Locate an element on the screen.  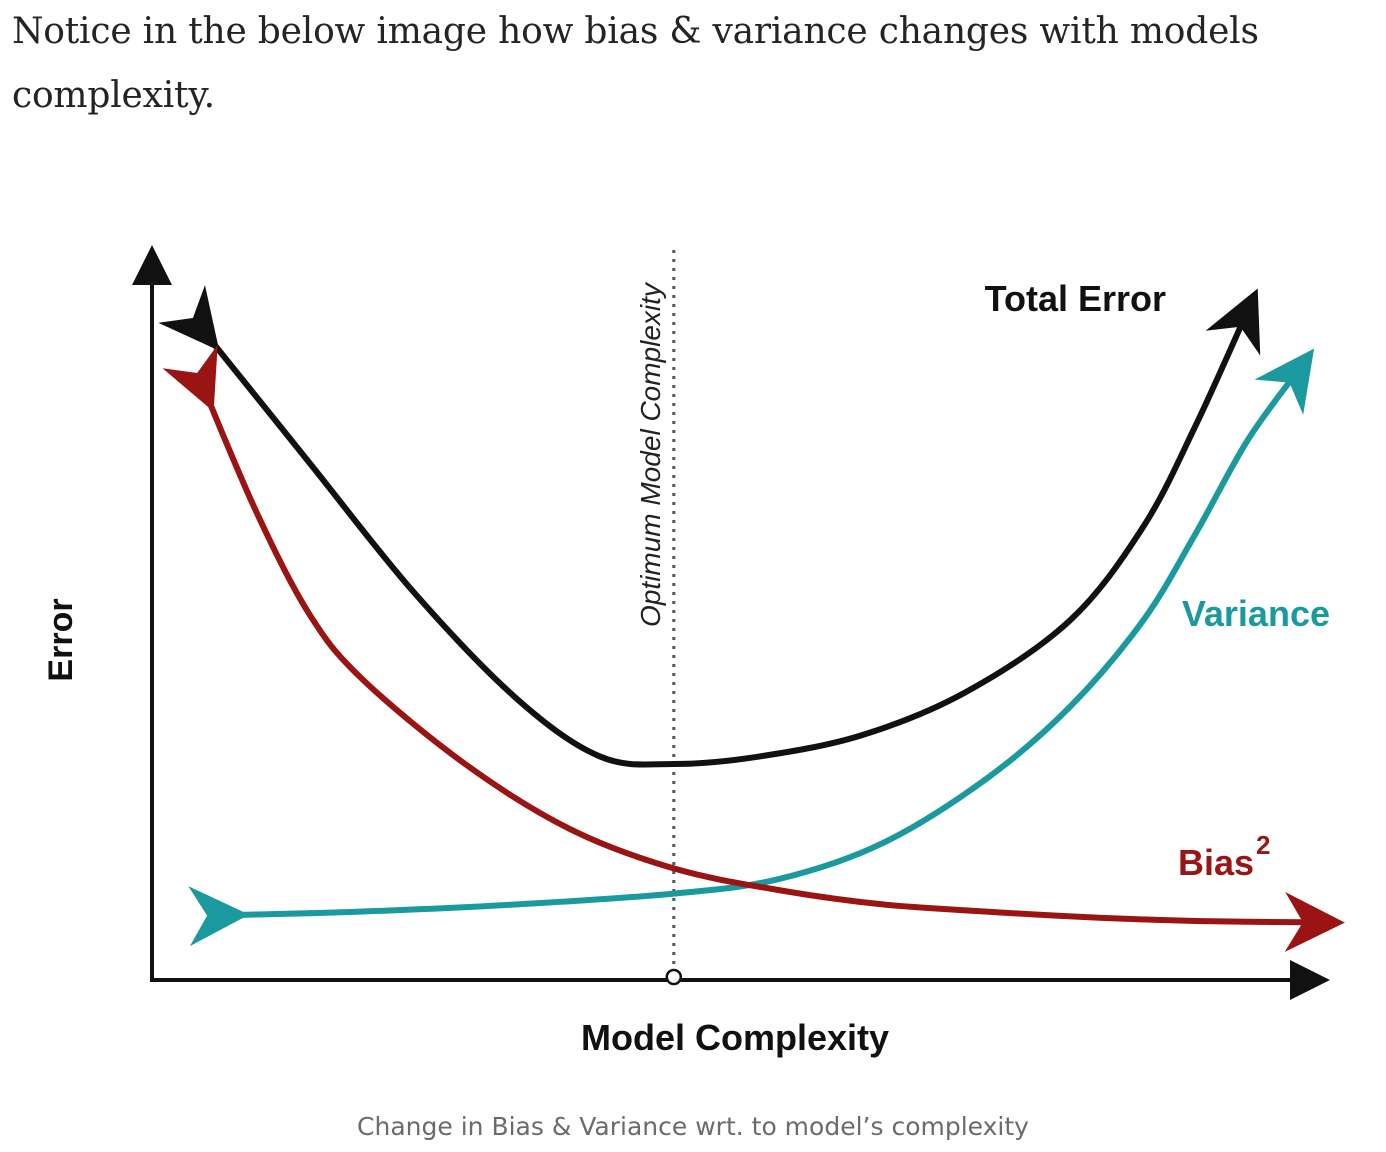
bias-superscript: 2 is located at coordinates (1263, 845).